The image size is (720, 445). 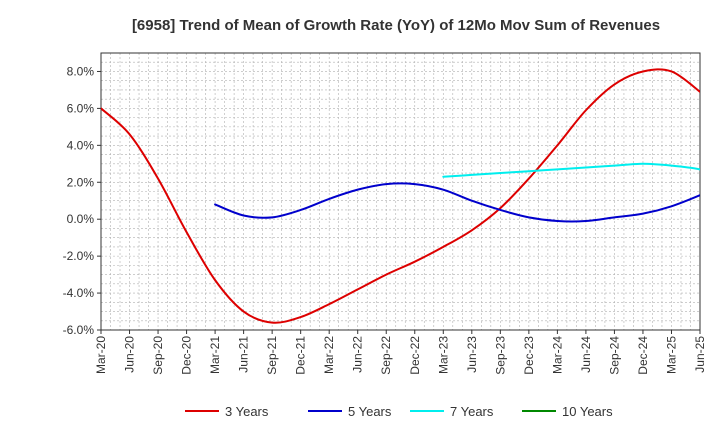 I want to click on x-tick-label: Jun-21, so click(x=244, y=354).